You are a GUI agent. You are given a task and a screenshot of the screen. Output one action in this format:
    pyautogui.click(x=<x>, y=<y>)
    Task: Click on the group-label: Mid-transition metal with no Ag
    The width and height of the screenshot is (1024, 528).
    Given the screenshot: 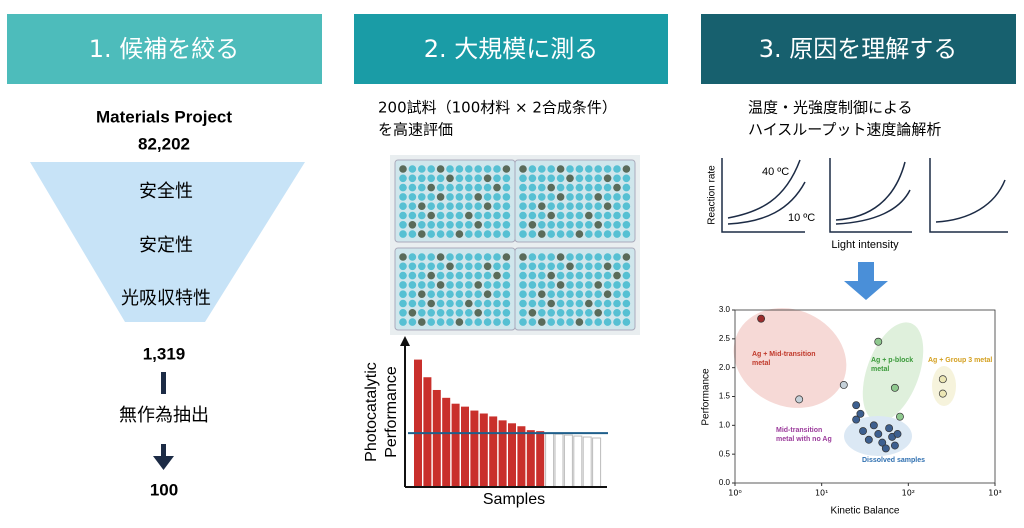 What is the action you would take?
    pyautogui.click(x=804, y=435)
    